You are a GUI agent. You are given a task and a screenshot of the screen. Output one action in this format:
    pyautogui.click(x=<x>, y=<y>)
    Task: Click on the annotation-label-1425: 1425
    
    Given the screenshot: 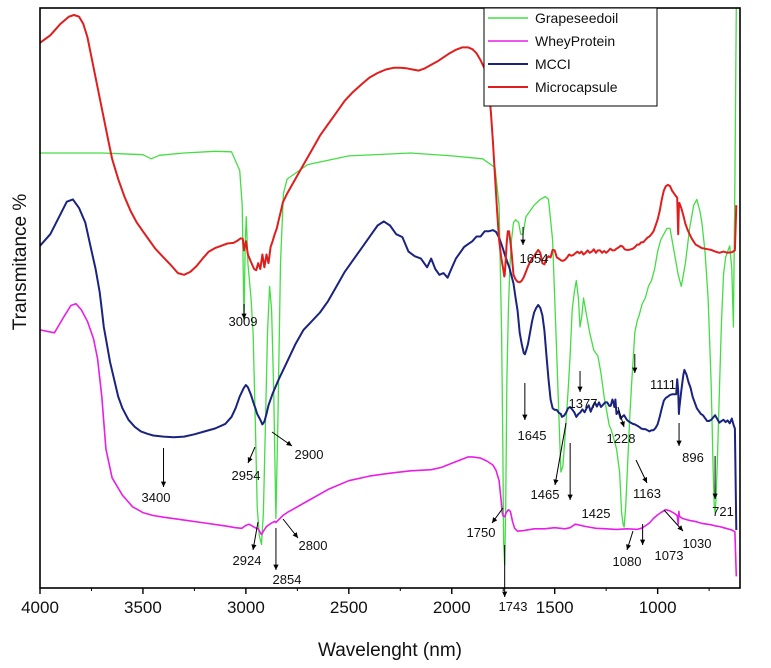 What is the action you would take?
    pyautogui.click(x=596, y=513)
    